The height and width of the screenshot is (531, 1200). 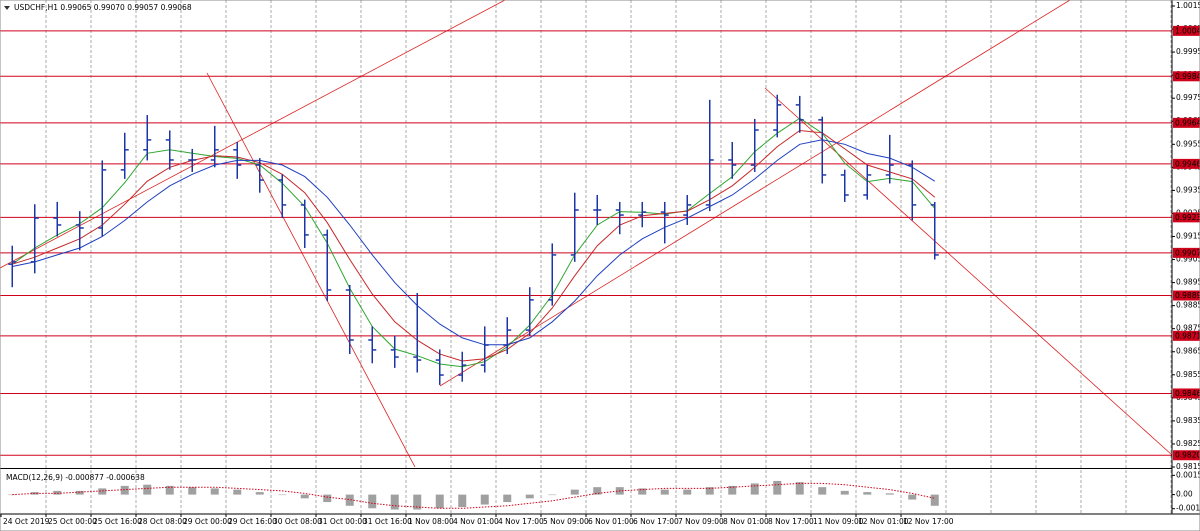 What do you see at coordinates (1184, 494) in the screenshot?
I see `y-tick-label: 0.00` at bounding box center [1184, 494].